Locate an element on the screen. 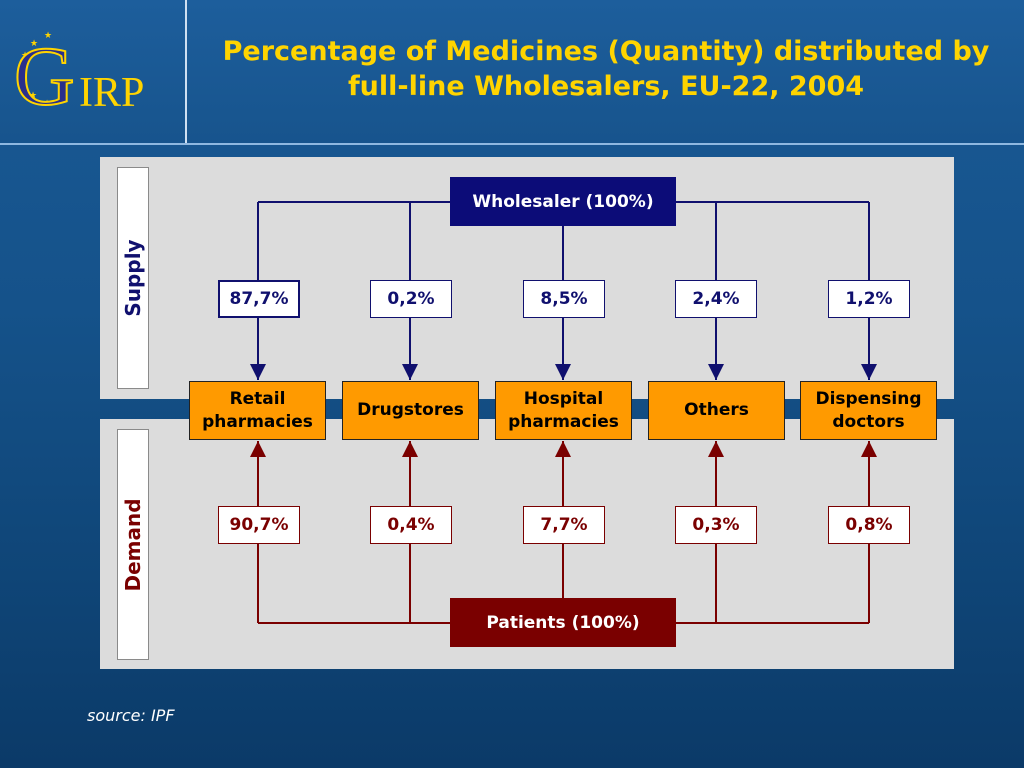 This screenshot has width=1024, height=768. destination-others: Others is located at coordinates (716, 410).